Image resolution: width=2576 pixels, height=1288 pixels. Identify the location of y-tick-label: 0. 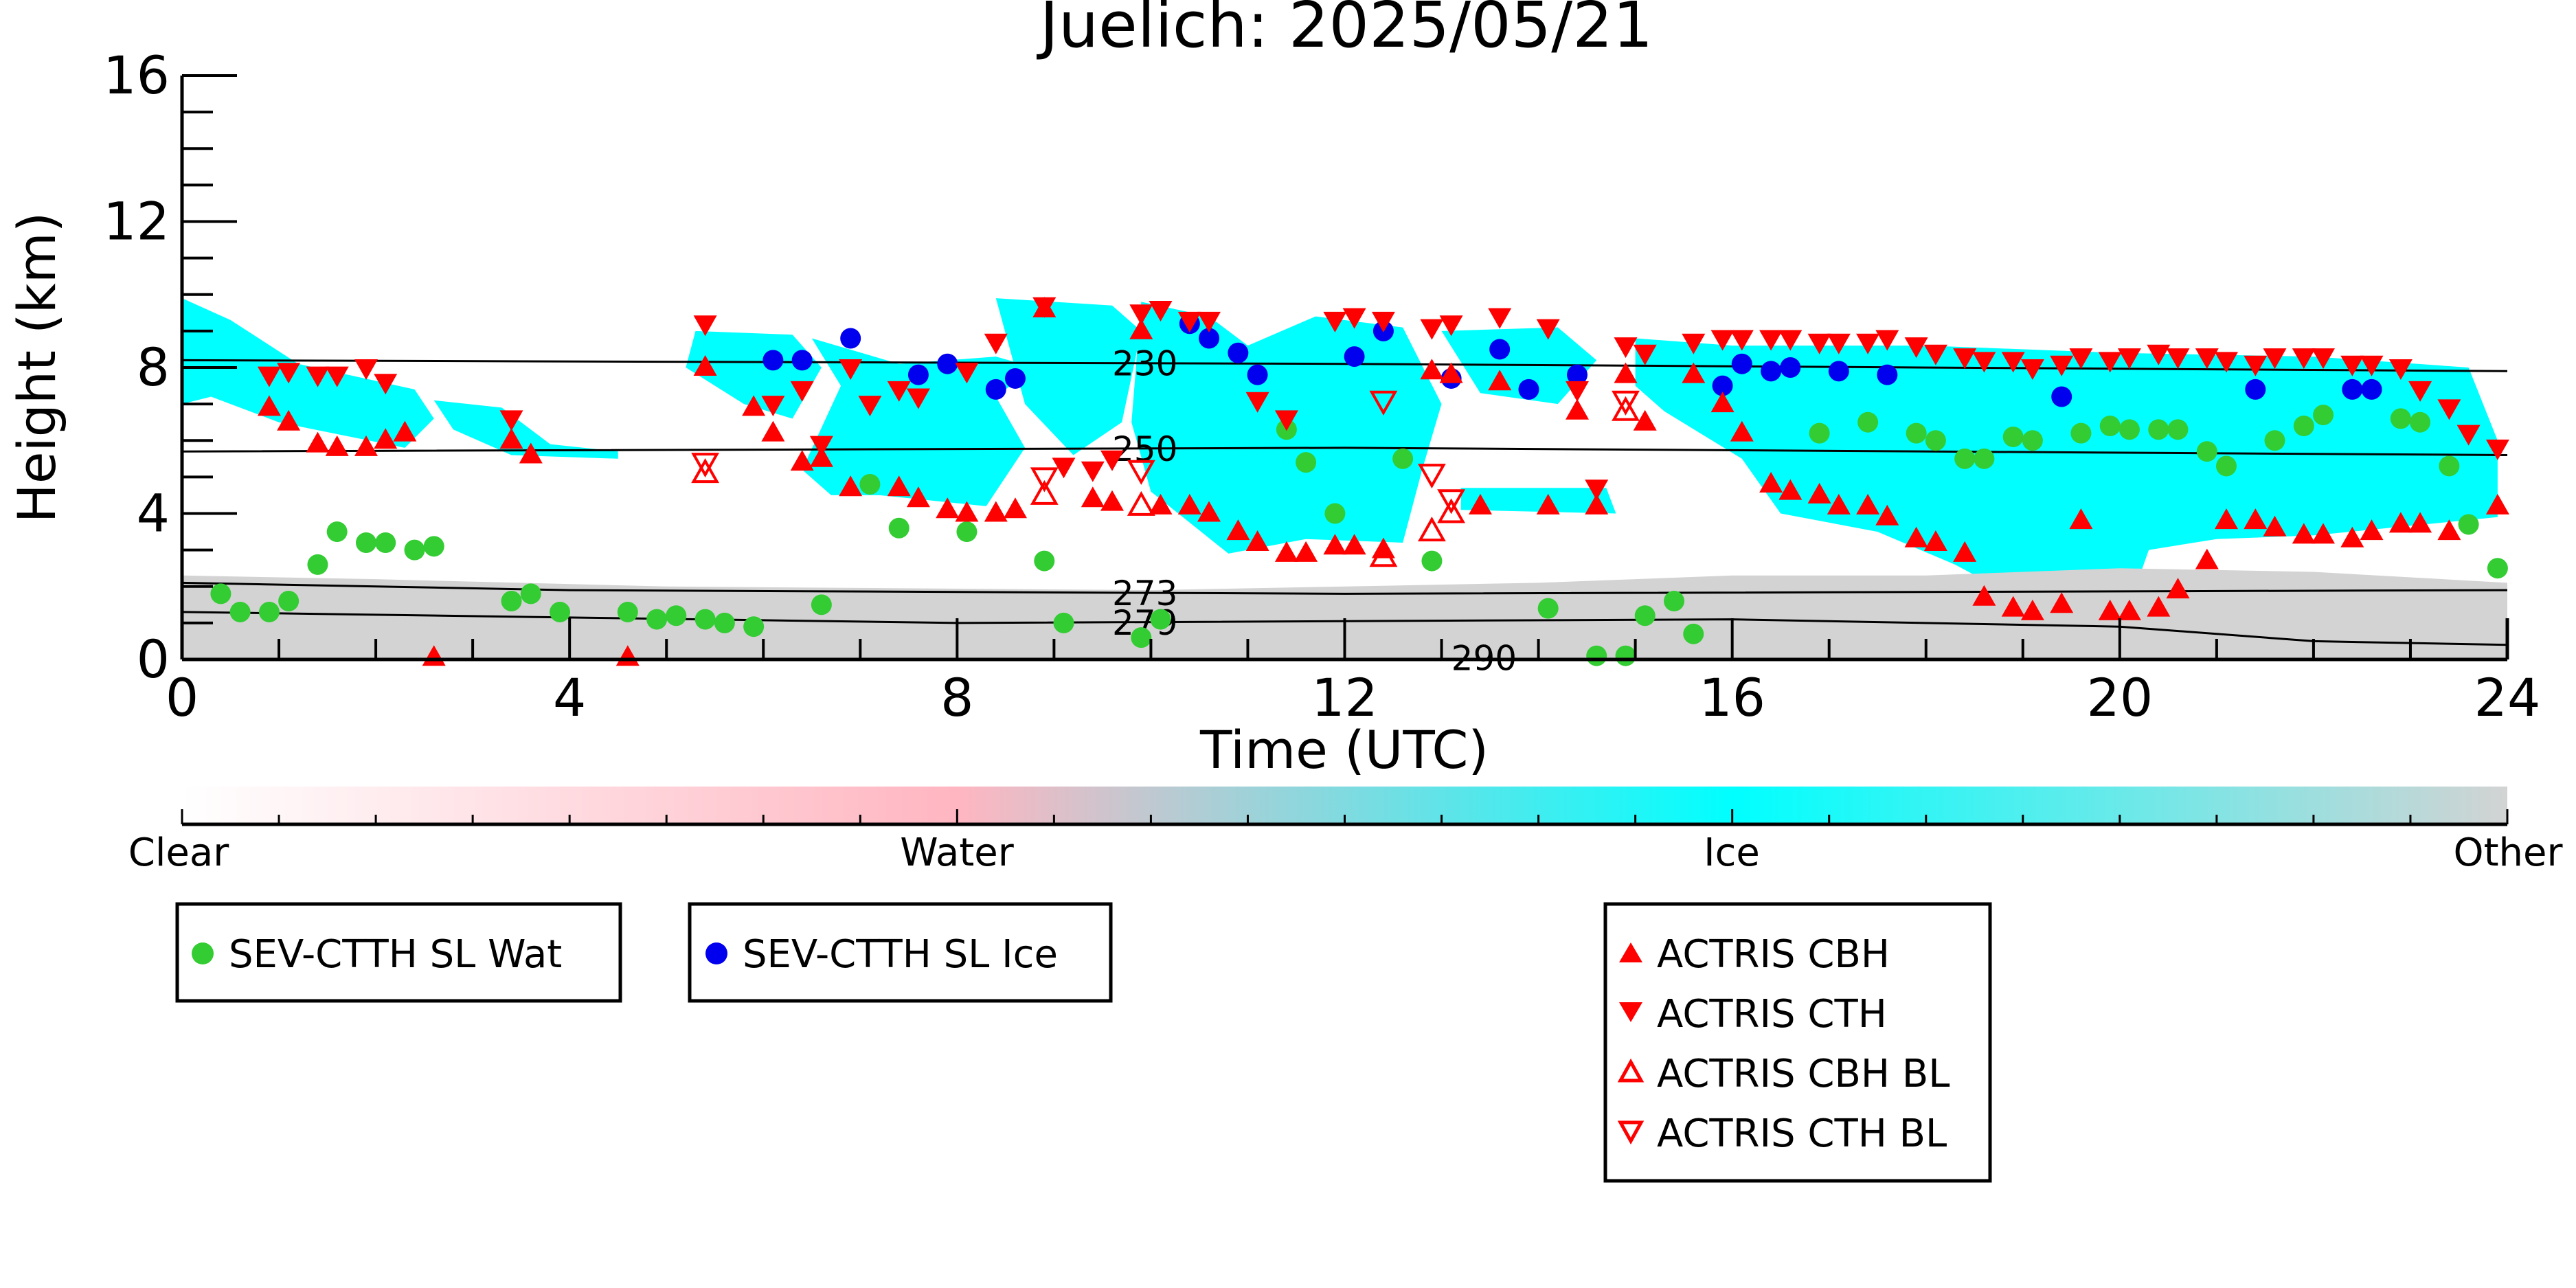
(153, 659).